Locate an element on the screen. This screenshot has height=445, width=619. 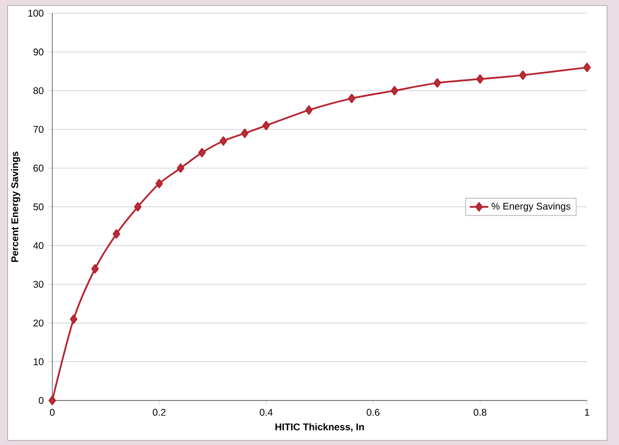
y-tick-label: 80 is located at coordinates (38, 90).